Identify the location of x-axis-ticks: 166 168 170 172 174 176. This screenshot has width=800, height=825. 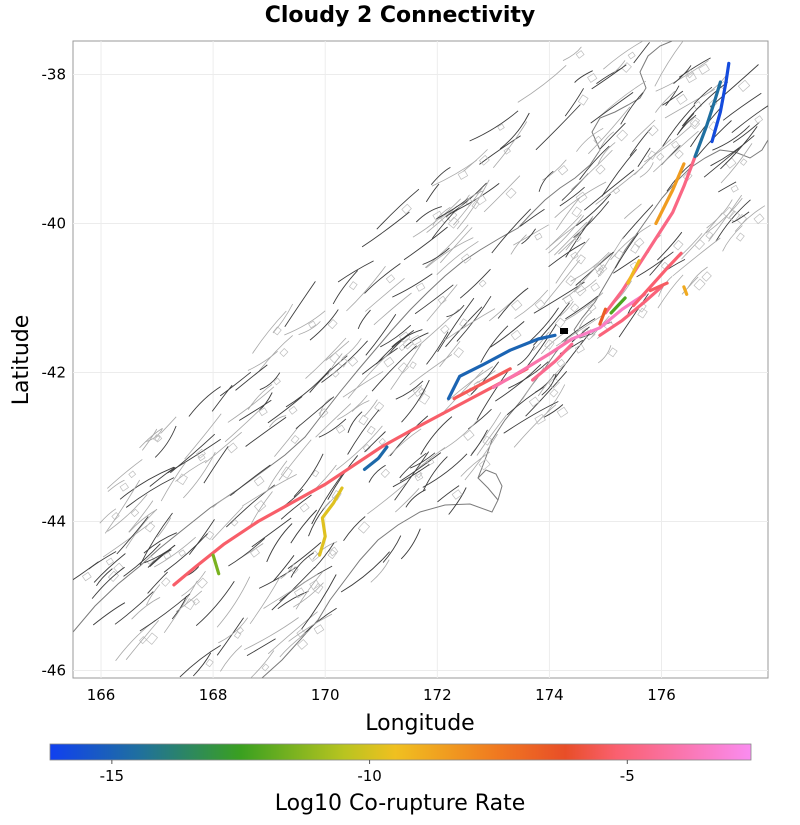
(381, 695).